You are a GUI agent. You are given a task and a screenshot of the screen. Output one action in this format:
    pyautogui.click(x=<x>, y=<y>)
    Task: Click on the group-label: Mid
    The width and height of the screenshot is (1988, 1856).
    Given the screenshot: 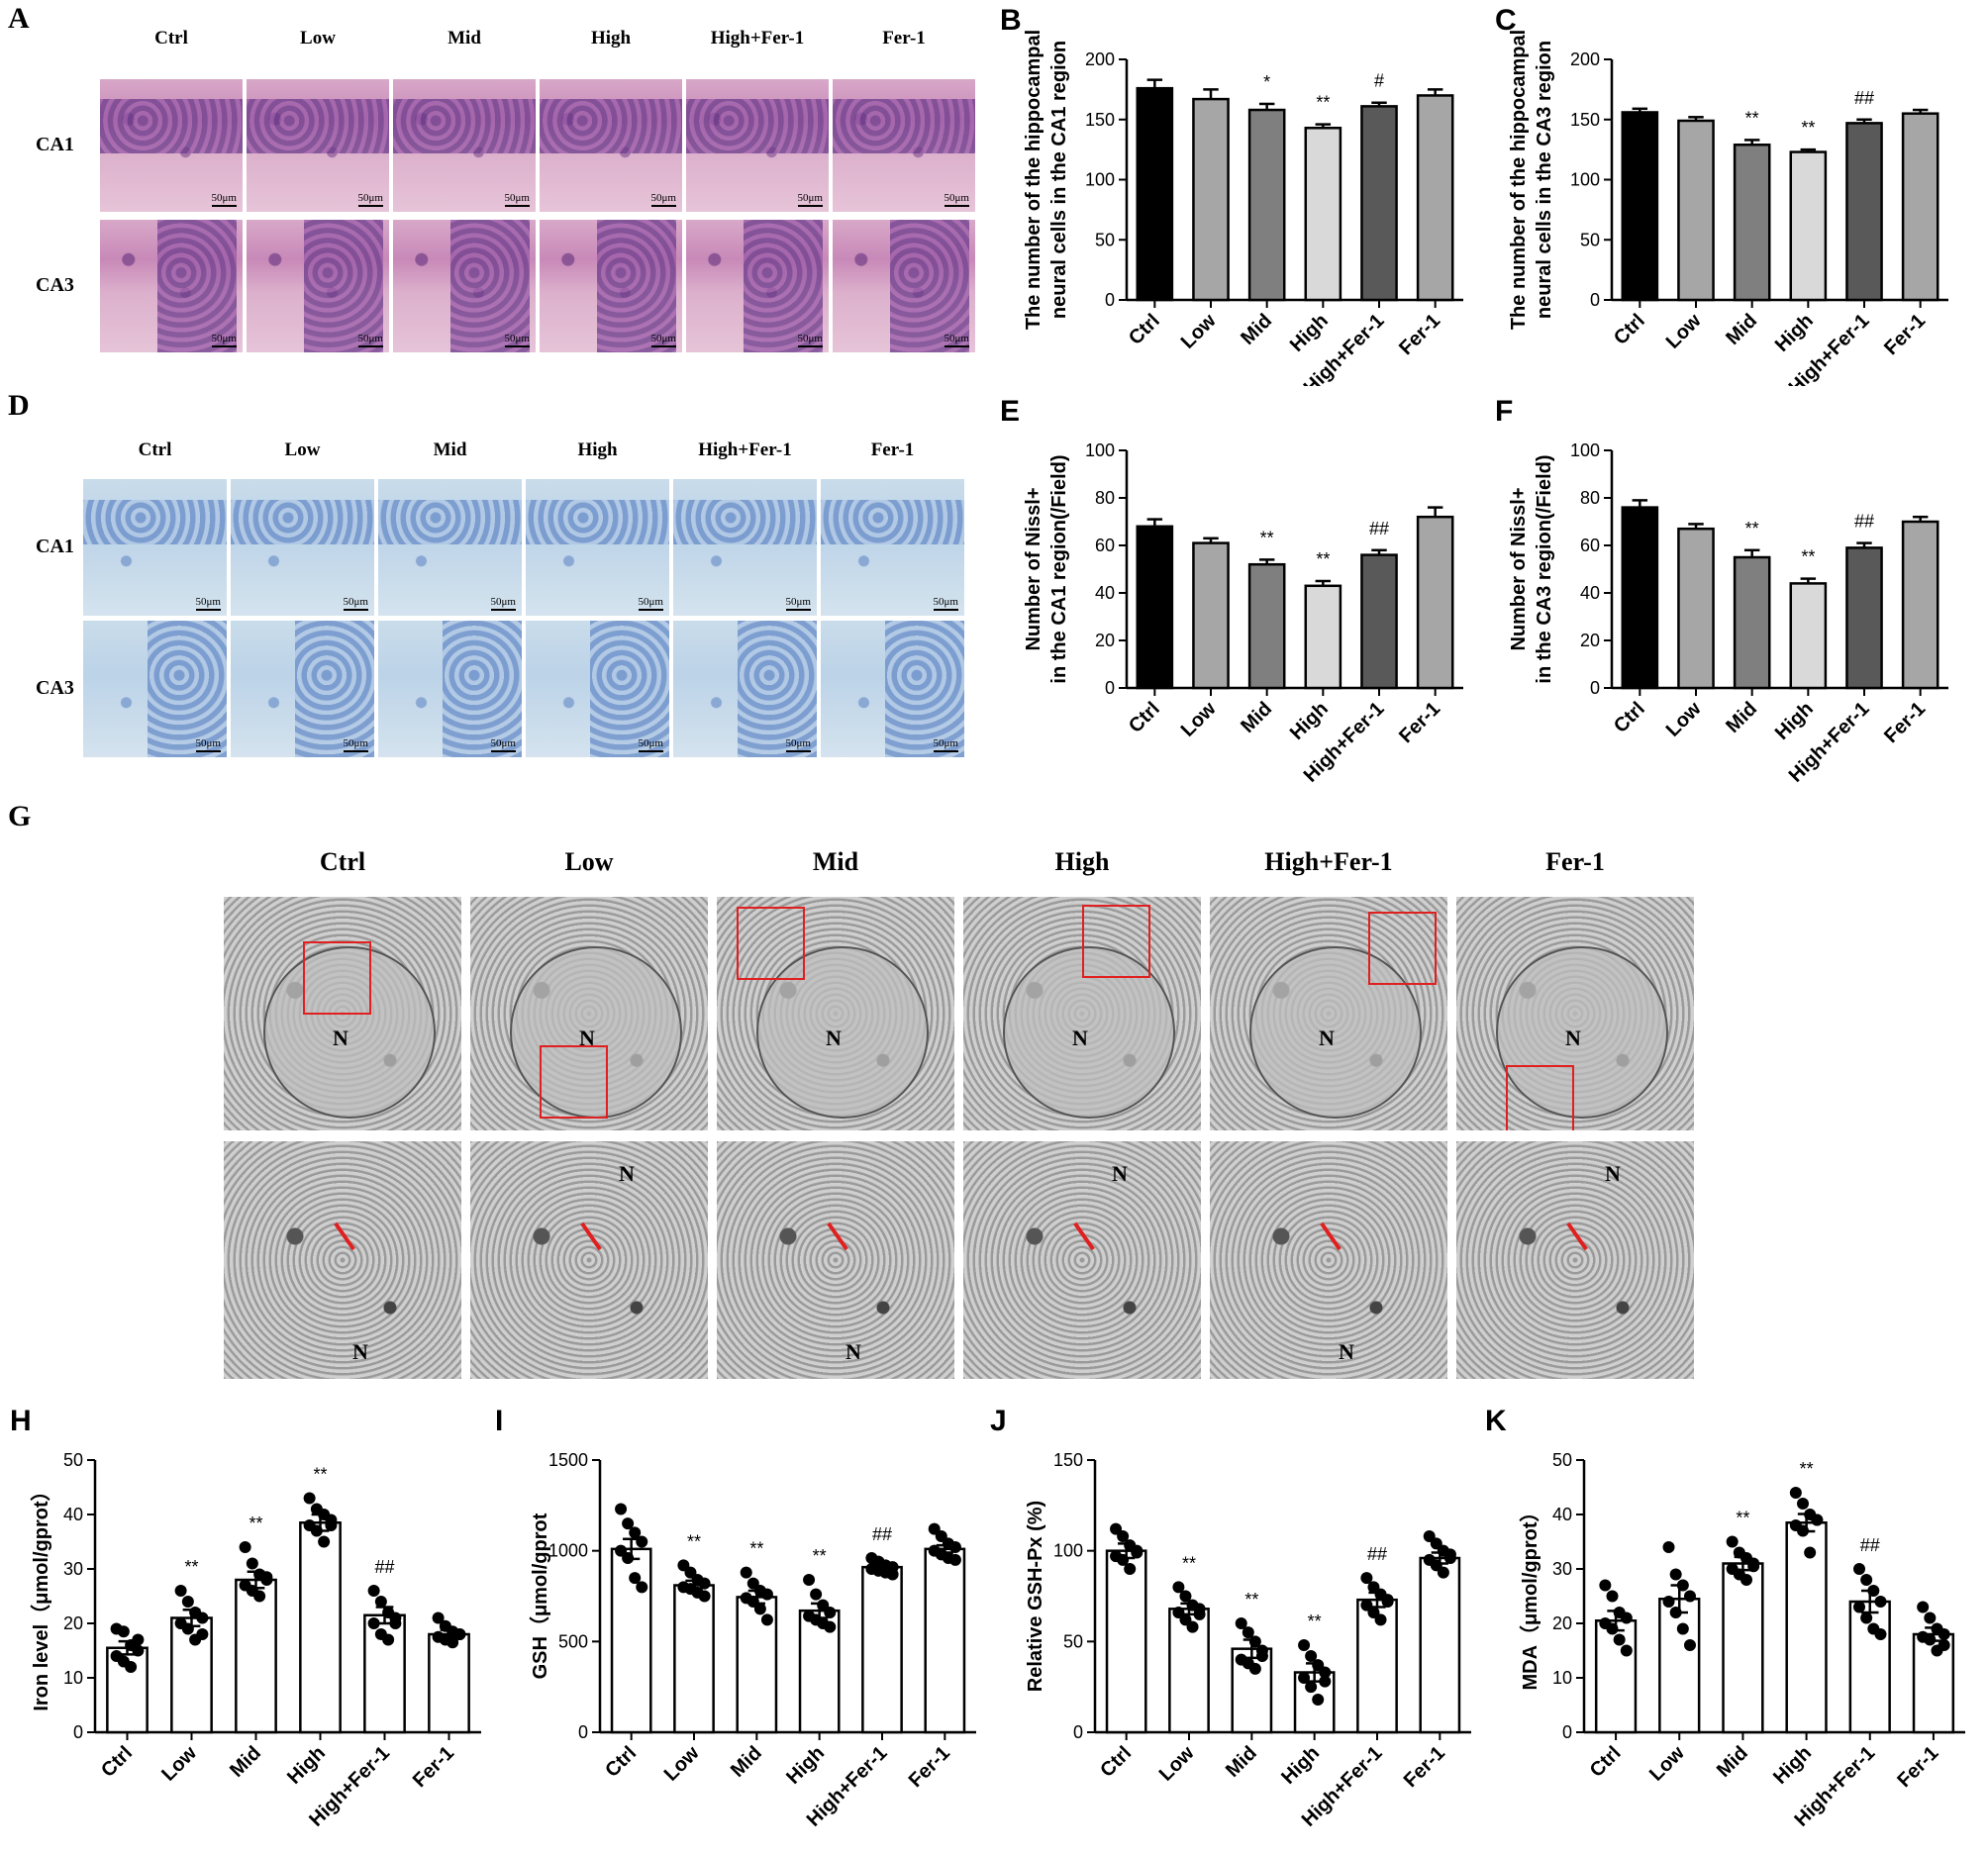 What is the action you would take?
    pyautogui.click(x=464, y=39)
    